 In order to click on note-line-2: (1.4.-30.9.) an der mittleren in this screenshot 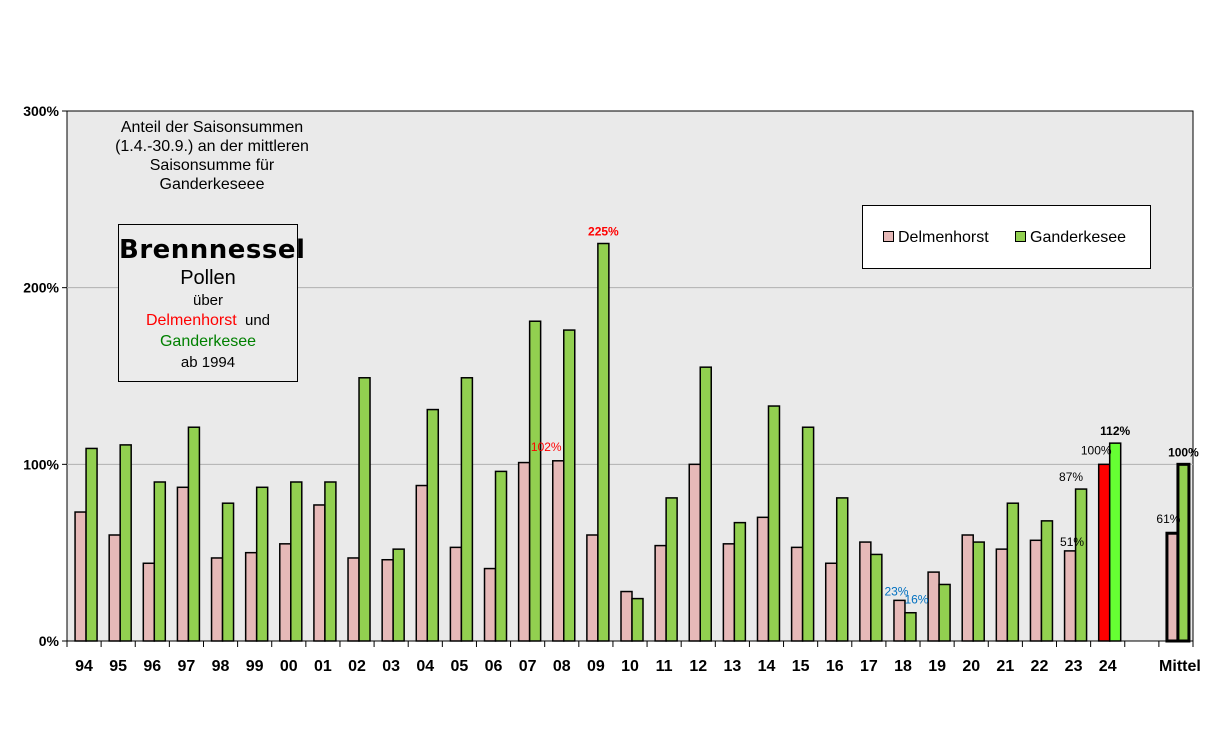, I will do `click(212, 146)`.